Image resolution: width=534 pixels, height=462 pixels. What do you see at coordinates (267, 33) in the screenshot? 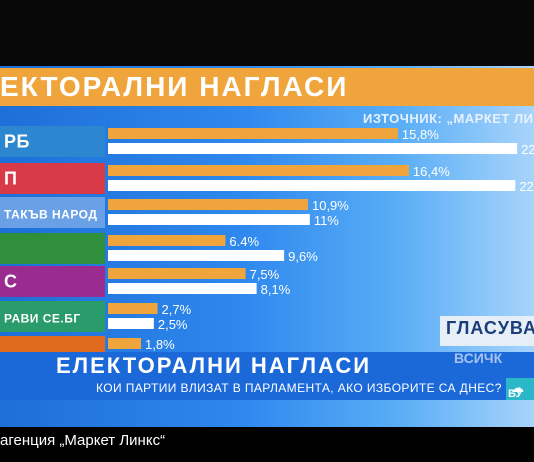
I see `top-black-bar` at bounding box center [267, 33].